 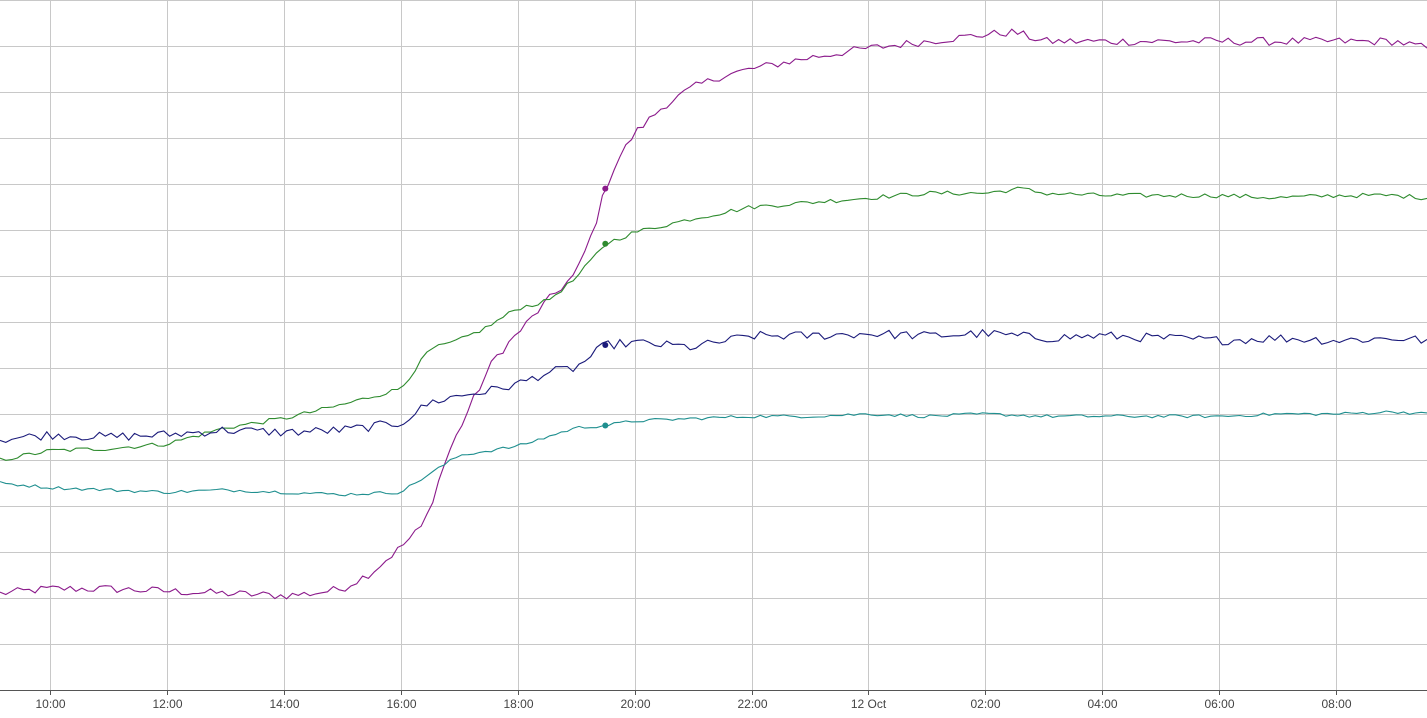 What do you see at coordinates (869, 704) in the screenshot?
I see `x-tick-label: 12 Oct` at bounding box center [869, 704].